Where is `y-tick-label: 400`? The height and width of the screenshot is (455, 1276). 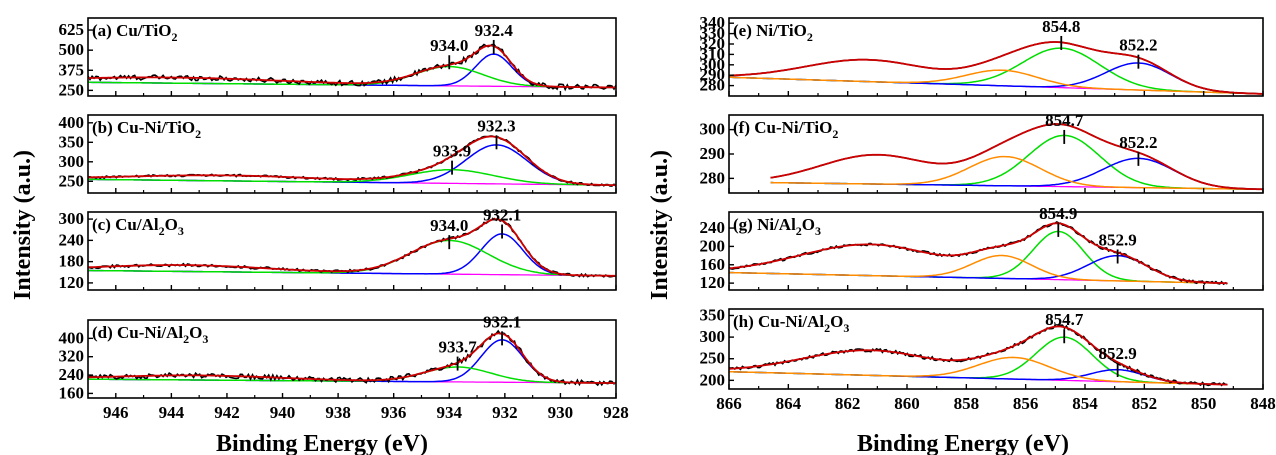
y-tick-label: 400 is located at coordinates (72, 337).